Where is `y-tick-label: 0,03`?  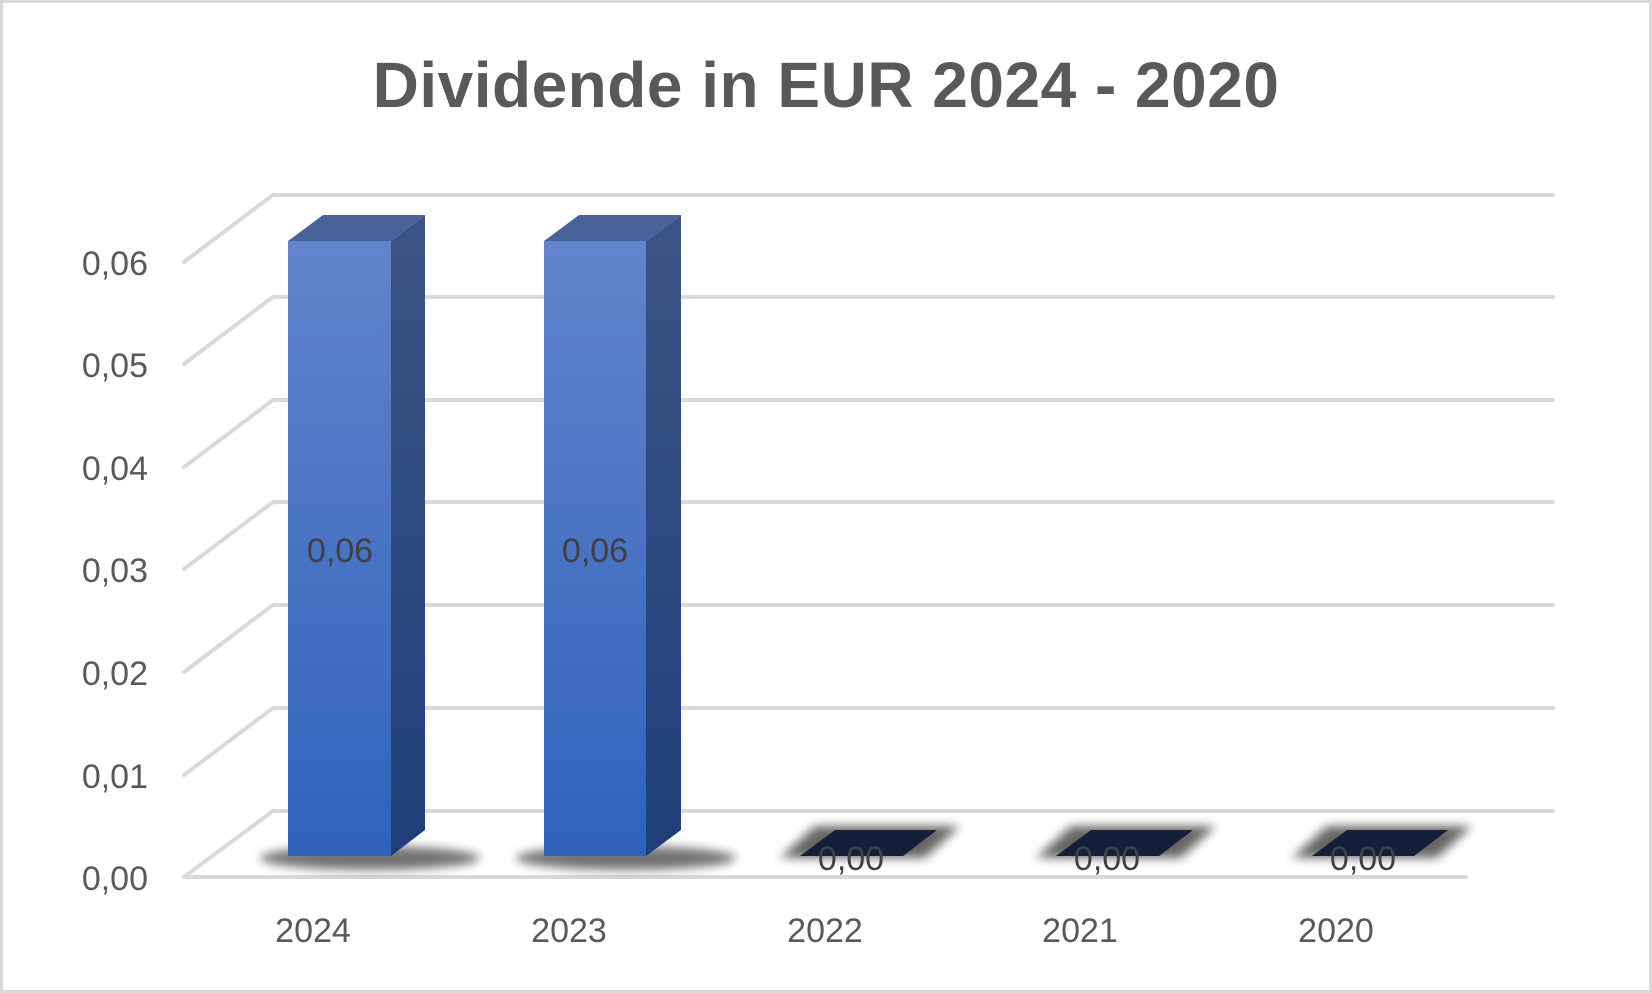
y-tick-label: 0,03 is located at coordinates (115, 571).